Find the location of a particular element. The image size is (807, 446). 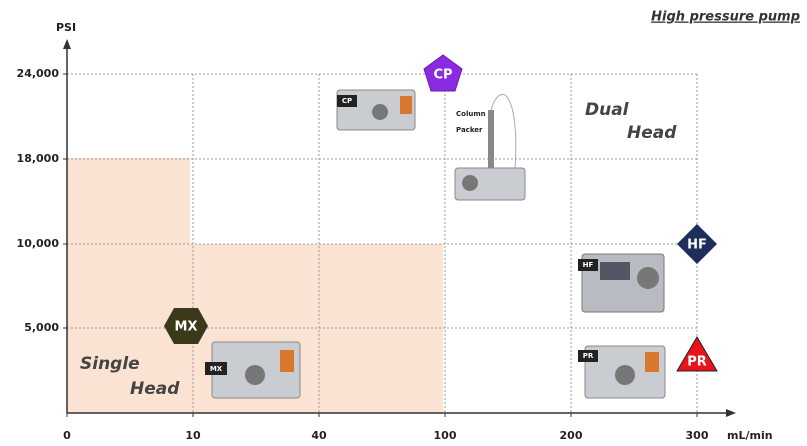

marker-hf is located at coordinates (697, 244).